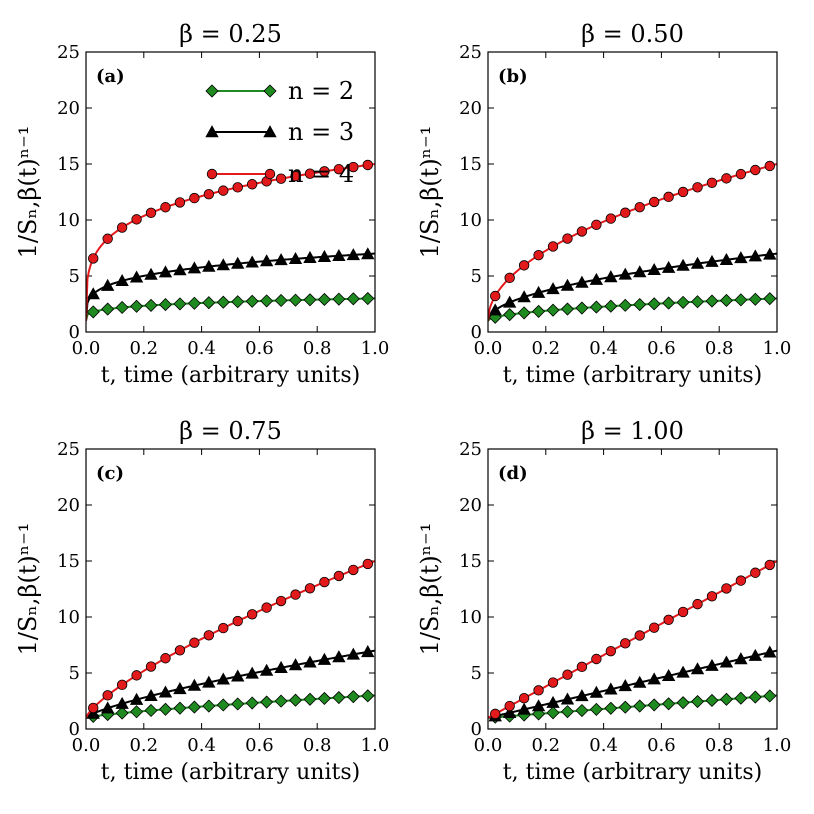  What do you see at coordinates (279, 132) in the screenshot?
I see `legend: n = 2 n = 3 n = 4` at bounding box center [279, 132].